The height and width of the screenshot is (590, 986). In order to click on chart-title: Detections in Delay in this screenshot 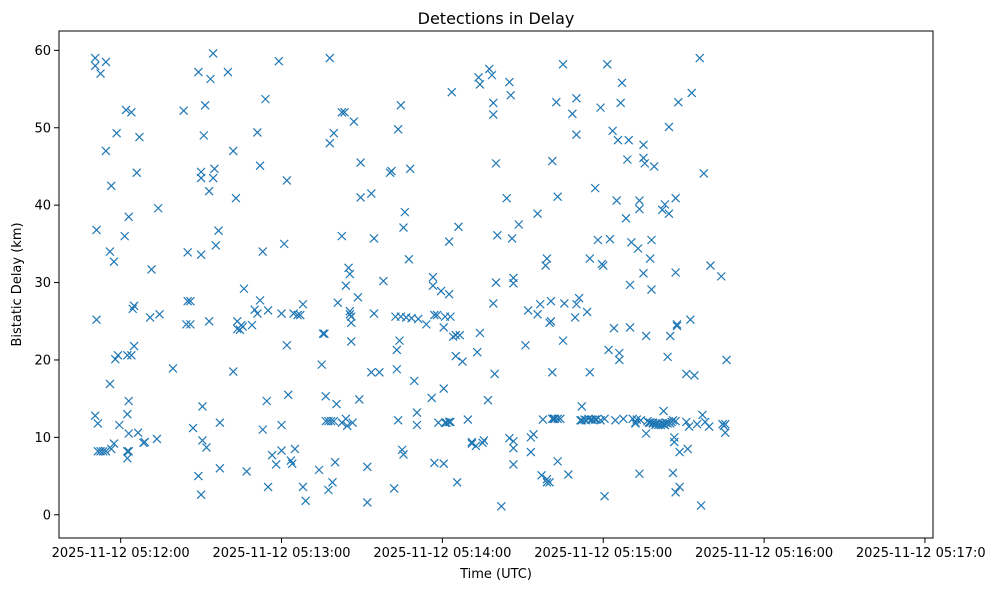, I will do `click(496, 18)`.